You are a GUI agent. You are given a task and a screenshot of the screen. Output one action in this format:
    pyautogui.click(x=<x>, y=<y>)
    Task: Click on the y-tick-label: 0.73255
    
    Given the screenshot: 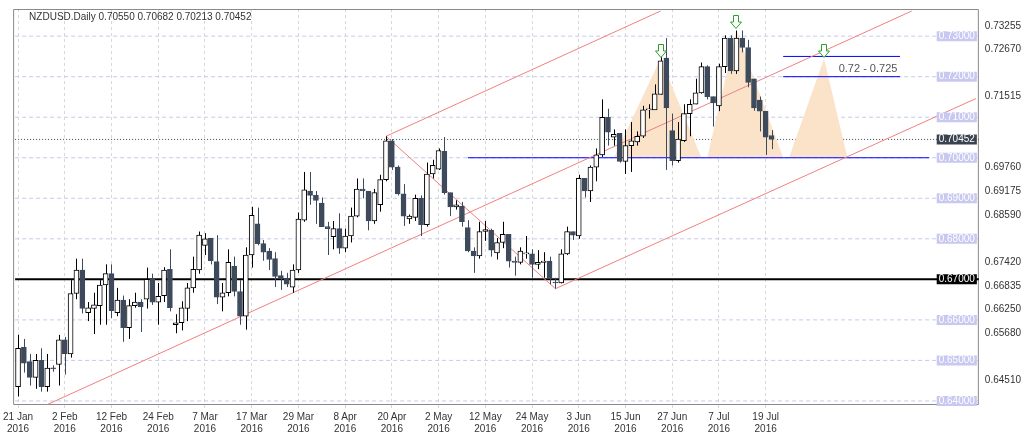 What is the action you would take?
    pyautogui.click(x=1003, y=25)
    